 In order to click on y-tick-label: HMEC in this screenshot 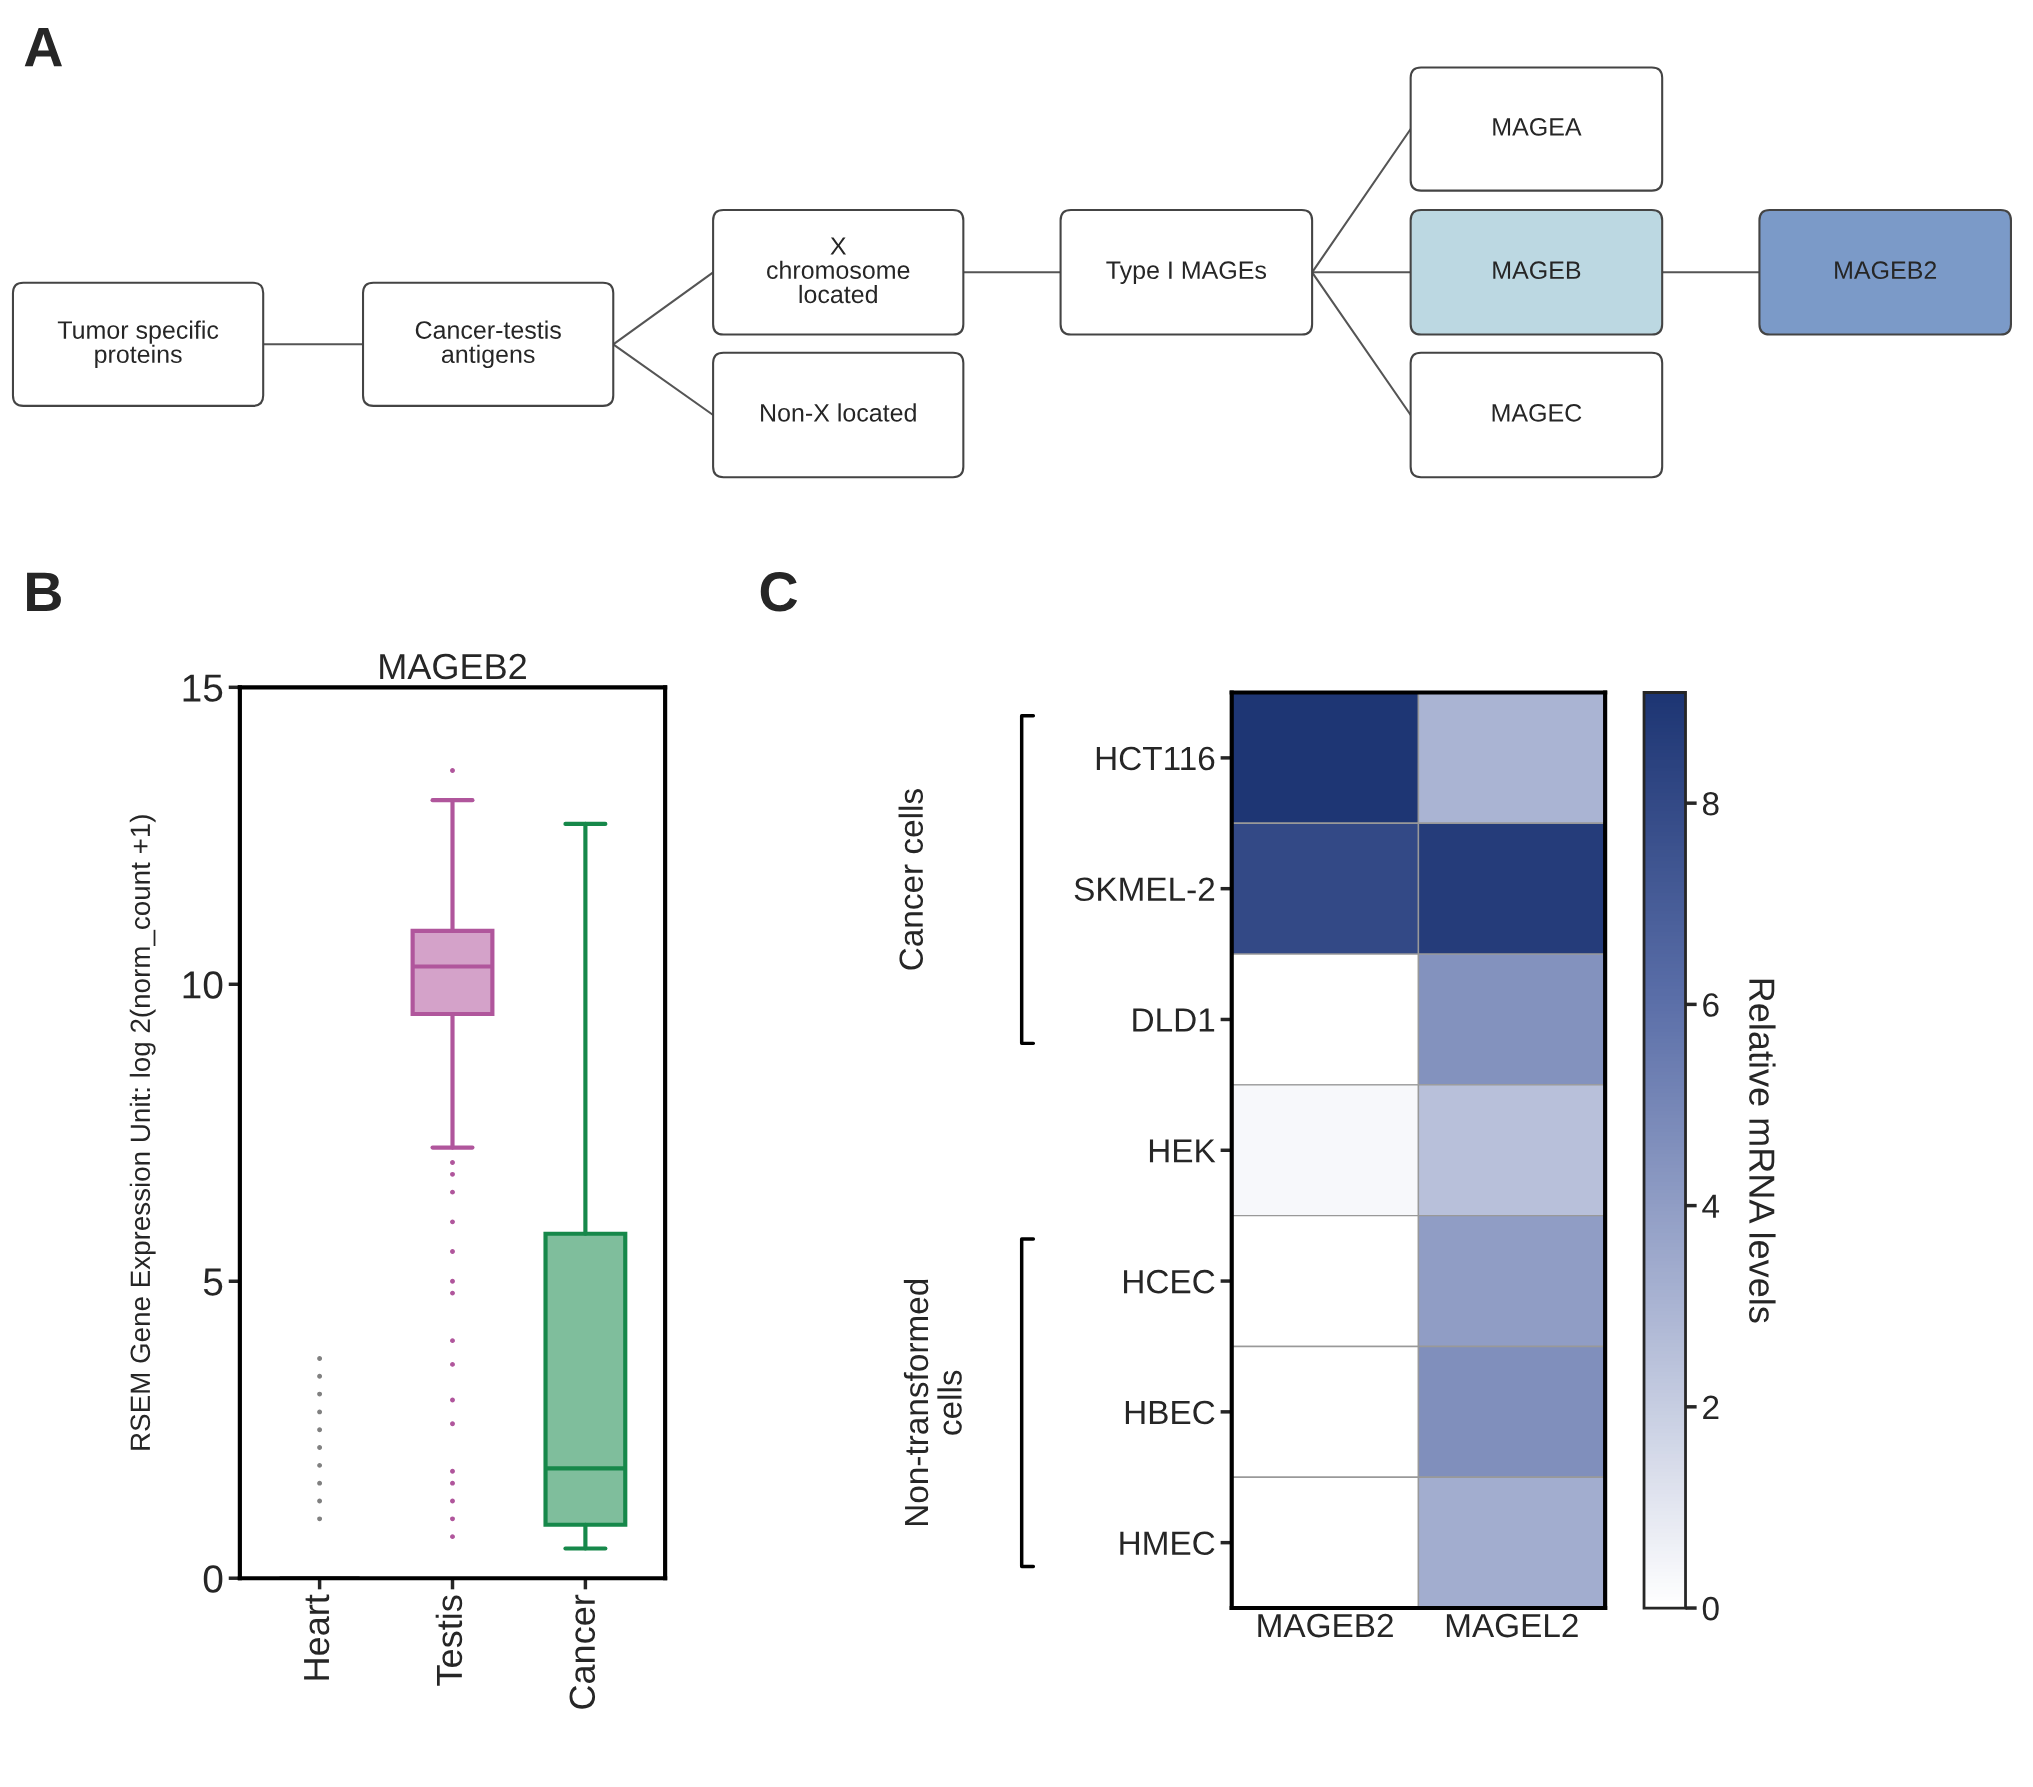, I will do `click(1167, 1543)`.